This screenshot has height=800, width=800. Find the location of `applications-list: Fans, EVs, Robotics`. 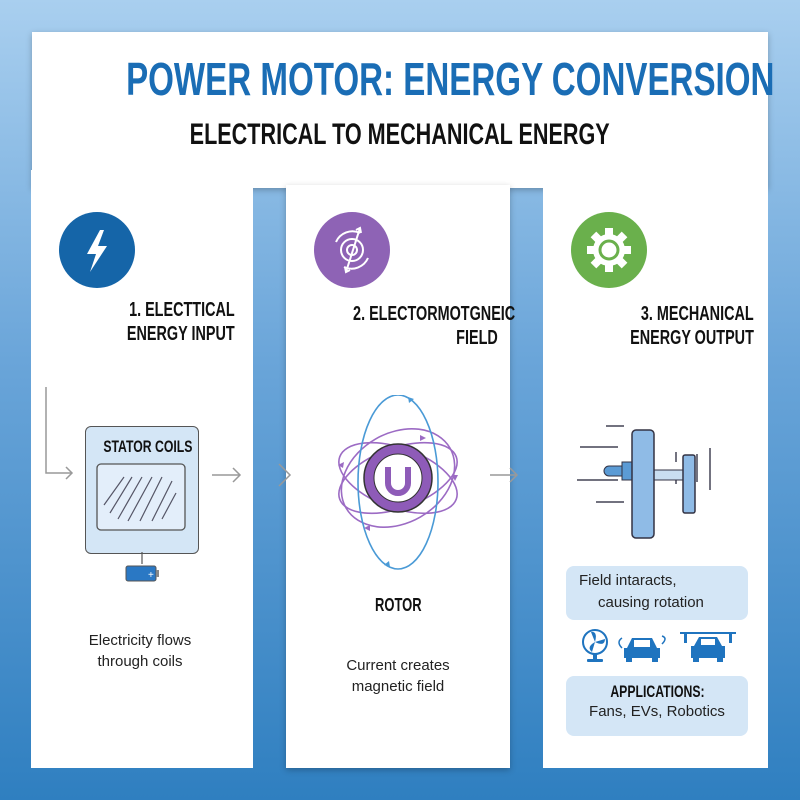

applications-list: Fans, EVs, Robotics is located at coordinates (657, 711).